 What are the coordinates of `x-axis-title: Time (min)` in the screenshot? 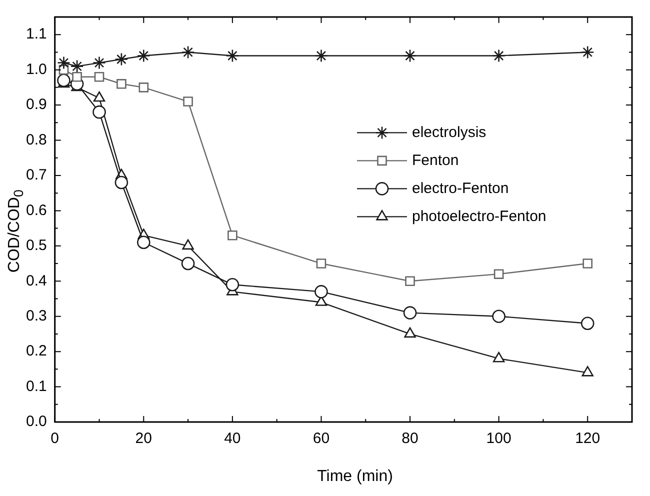 It's located at (355, 477).